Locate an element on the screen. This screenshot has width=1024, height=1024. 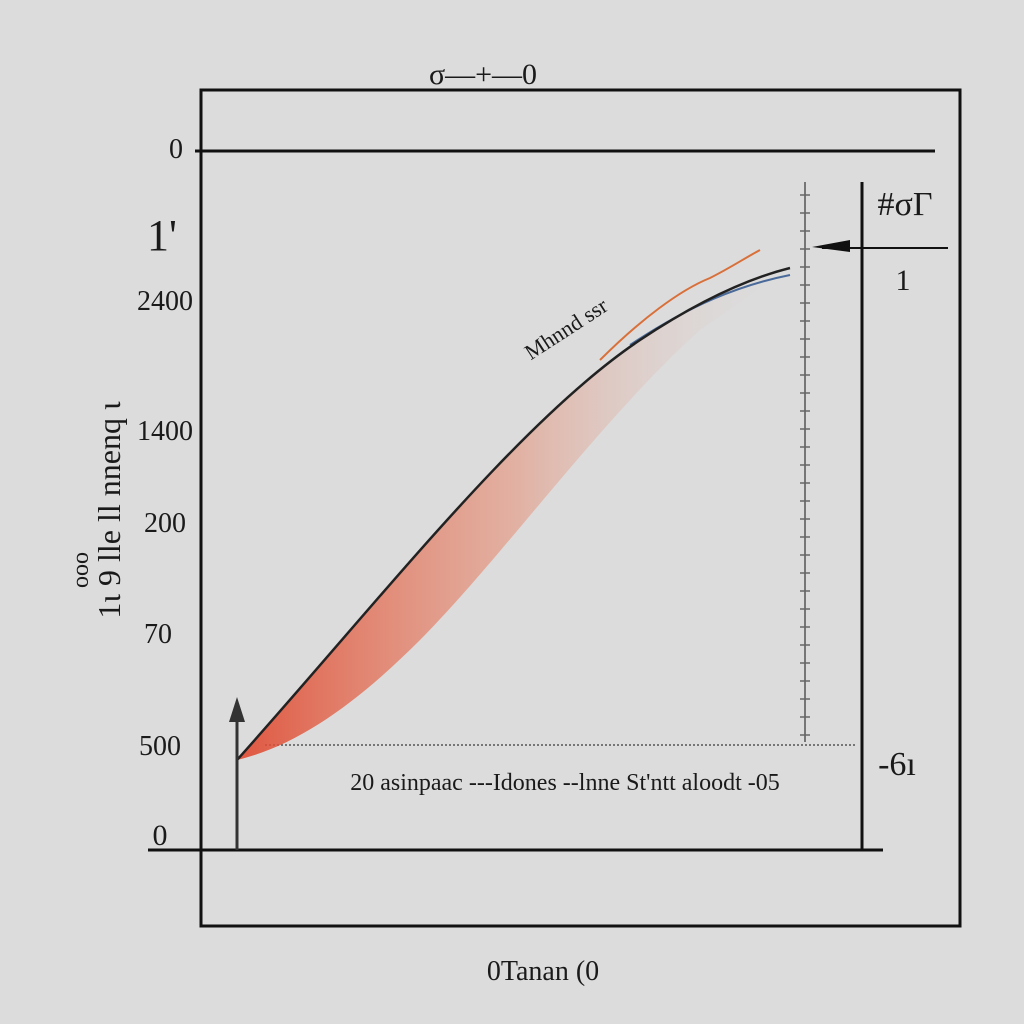
left-label: 1400 is located at coordinates (165, 431).